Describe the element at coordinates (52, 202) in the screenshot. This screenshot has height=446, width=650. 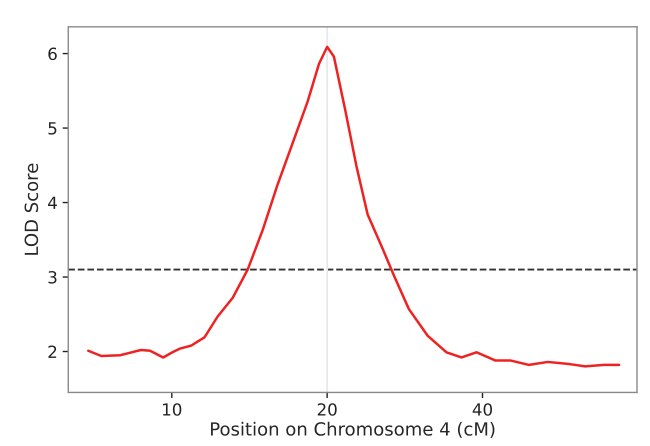
I see `y-tick-label: 4` at that location.